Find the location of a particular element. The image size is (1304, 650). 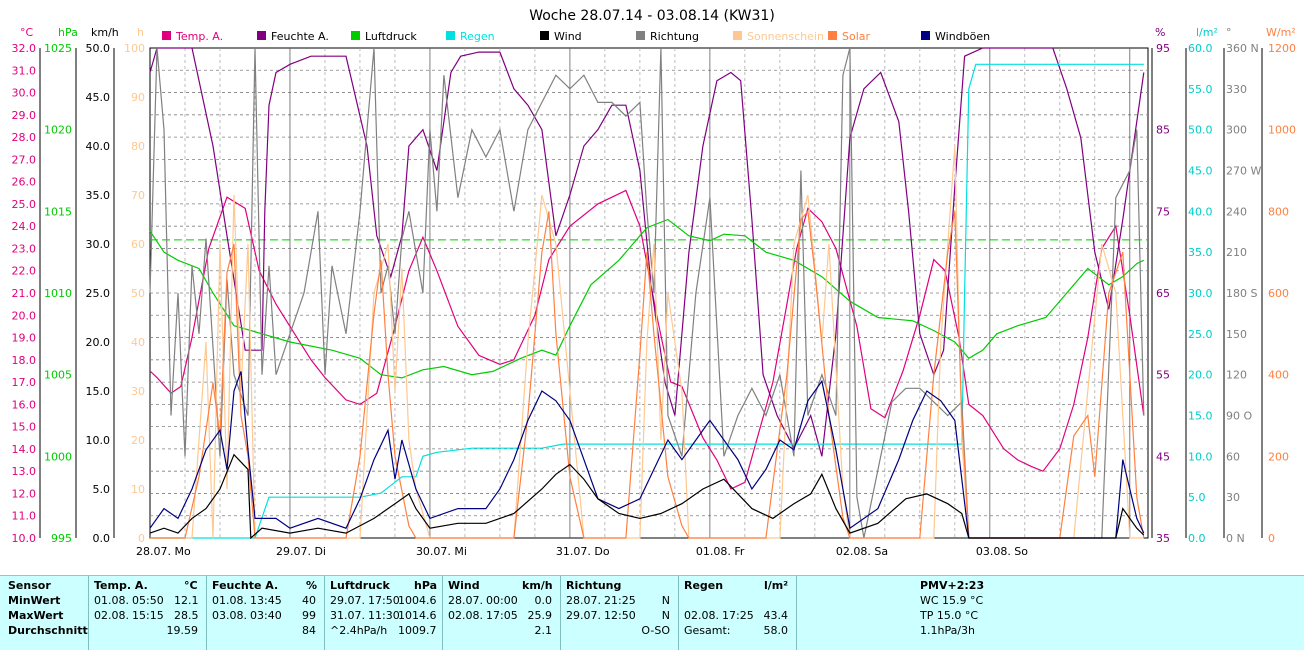

y-tick-label: 80 is located at coordinates (138, 146).